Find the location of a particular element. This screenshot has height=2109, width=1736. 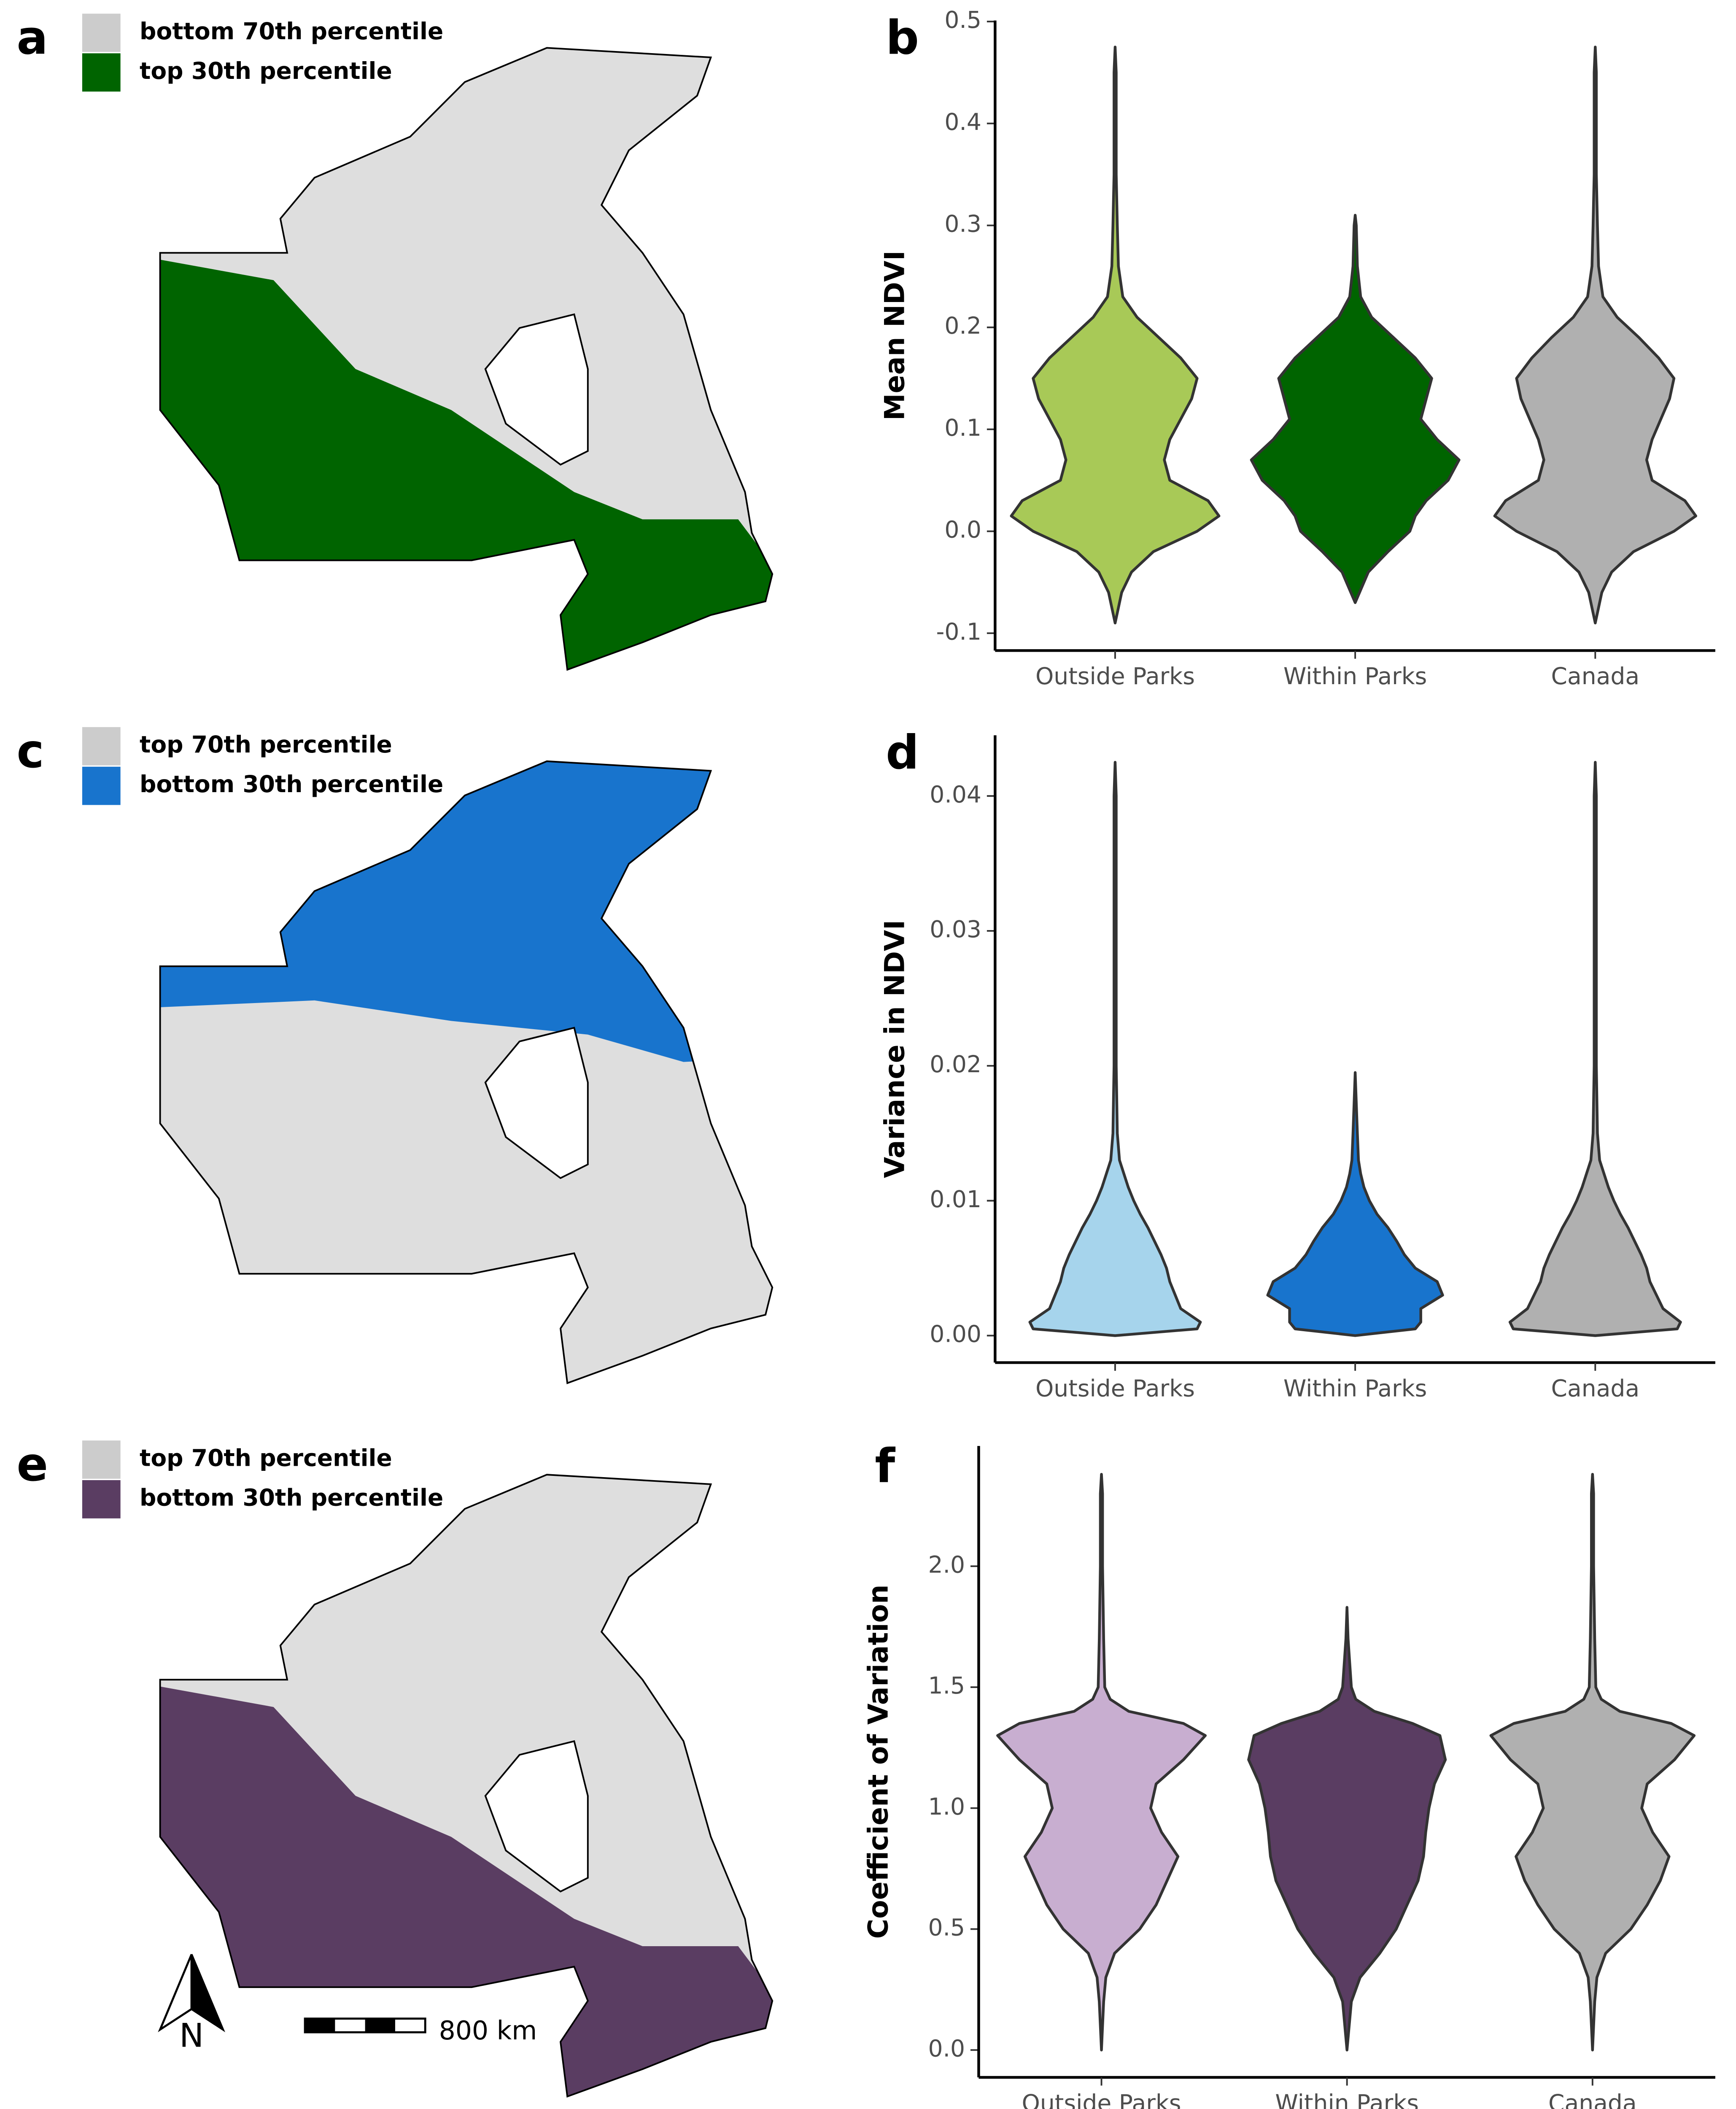

y-axis-title: Mean NDVI is located at coordinates (895, 336).